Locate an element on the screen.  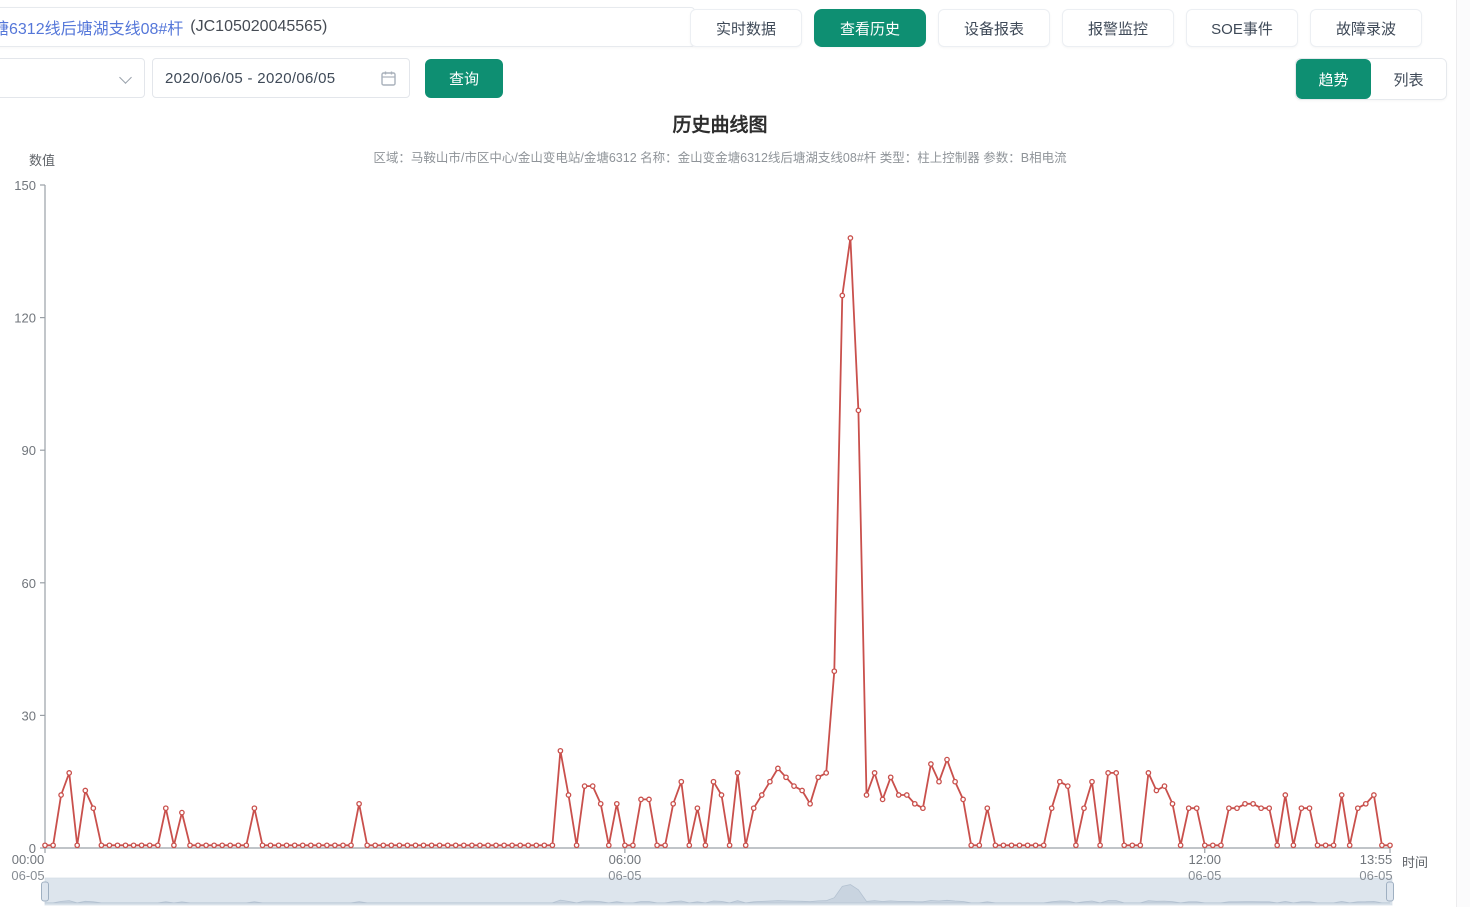
tab-realtime-data: 实时数据 is located at coordinates (746, 28).